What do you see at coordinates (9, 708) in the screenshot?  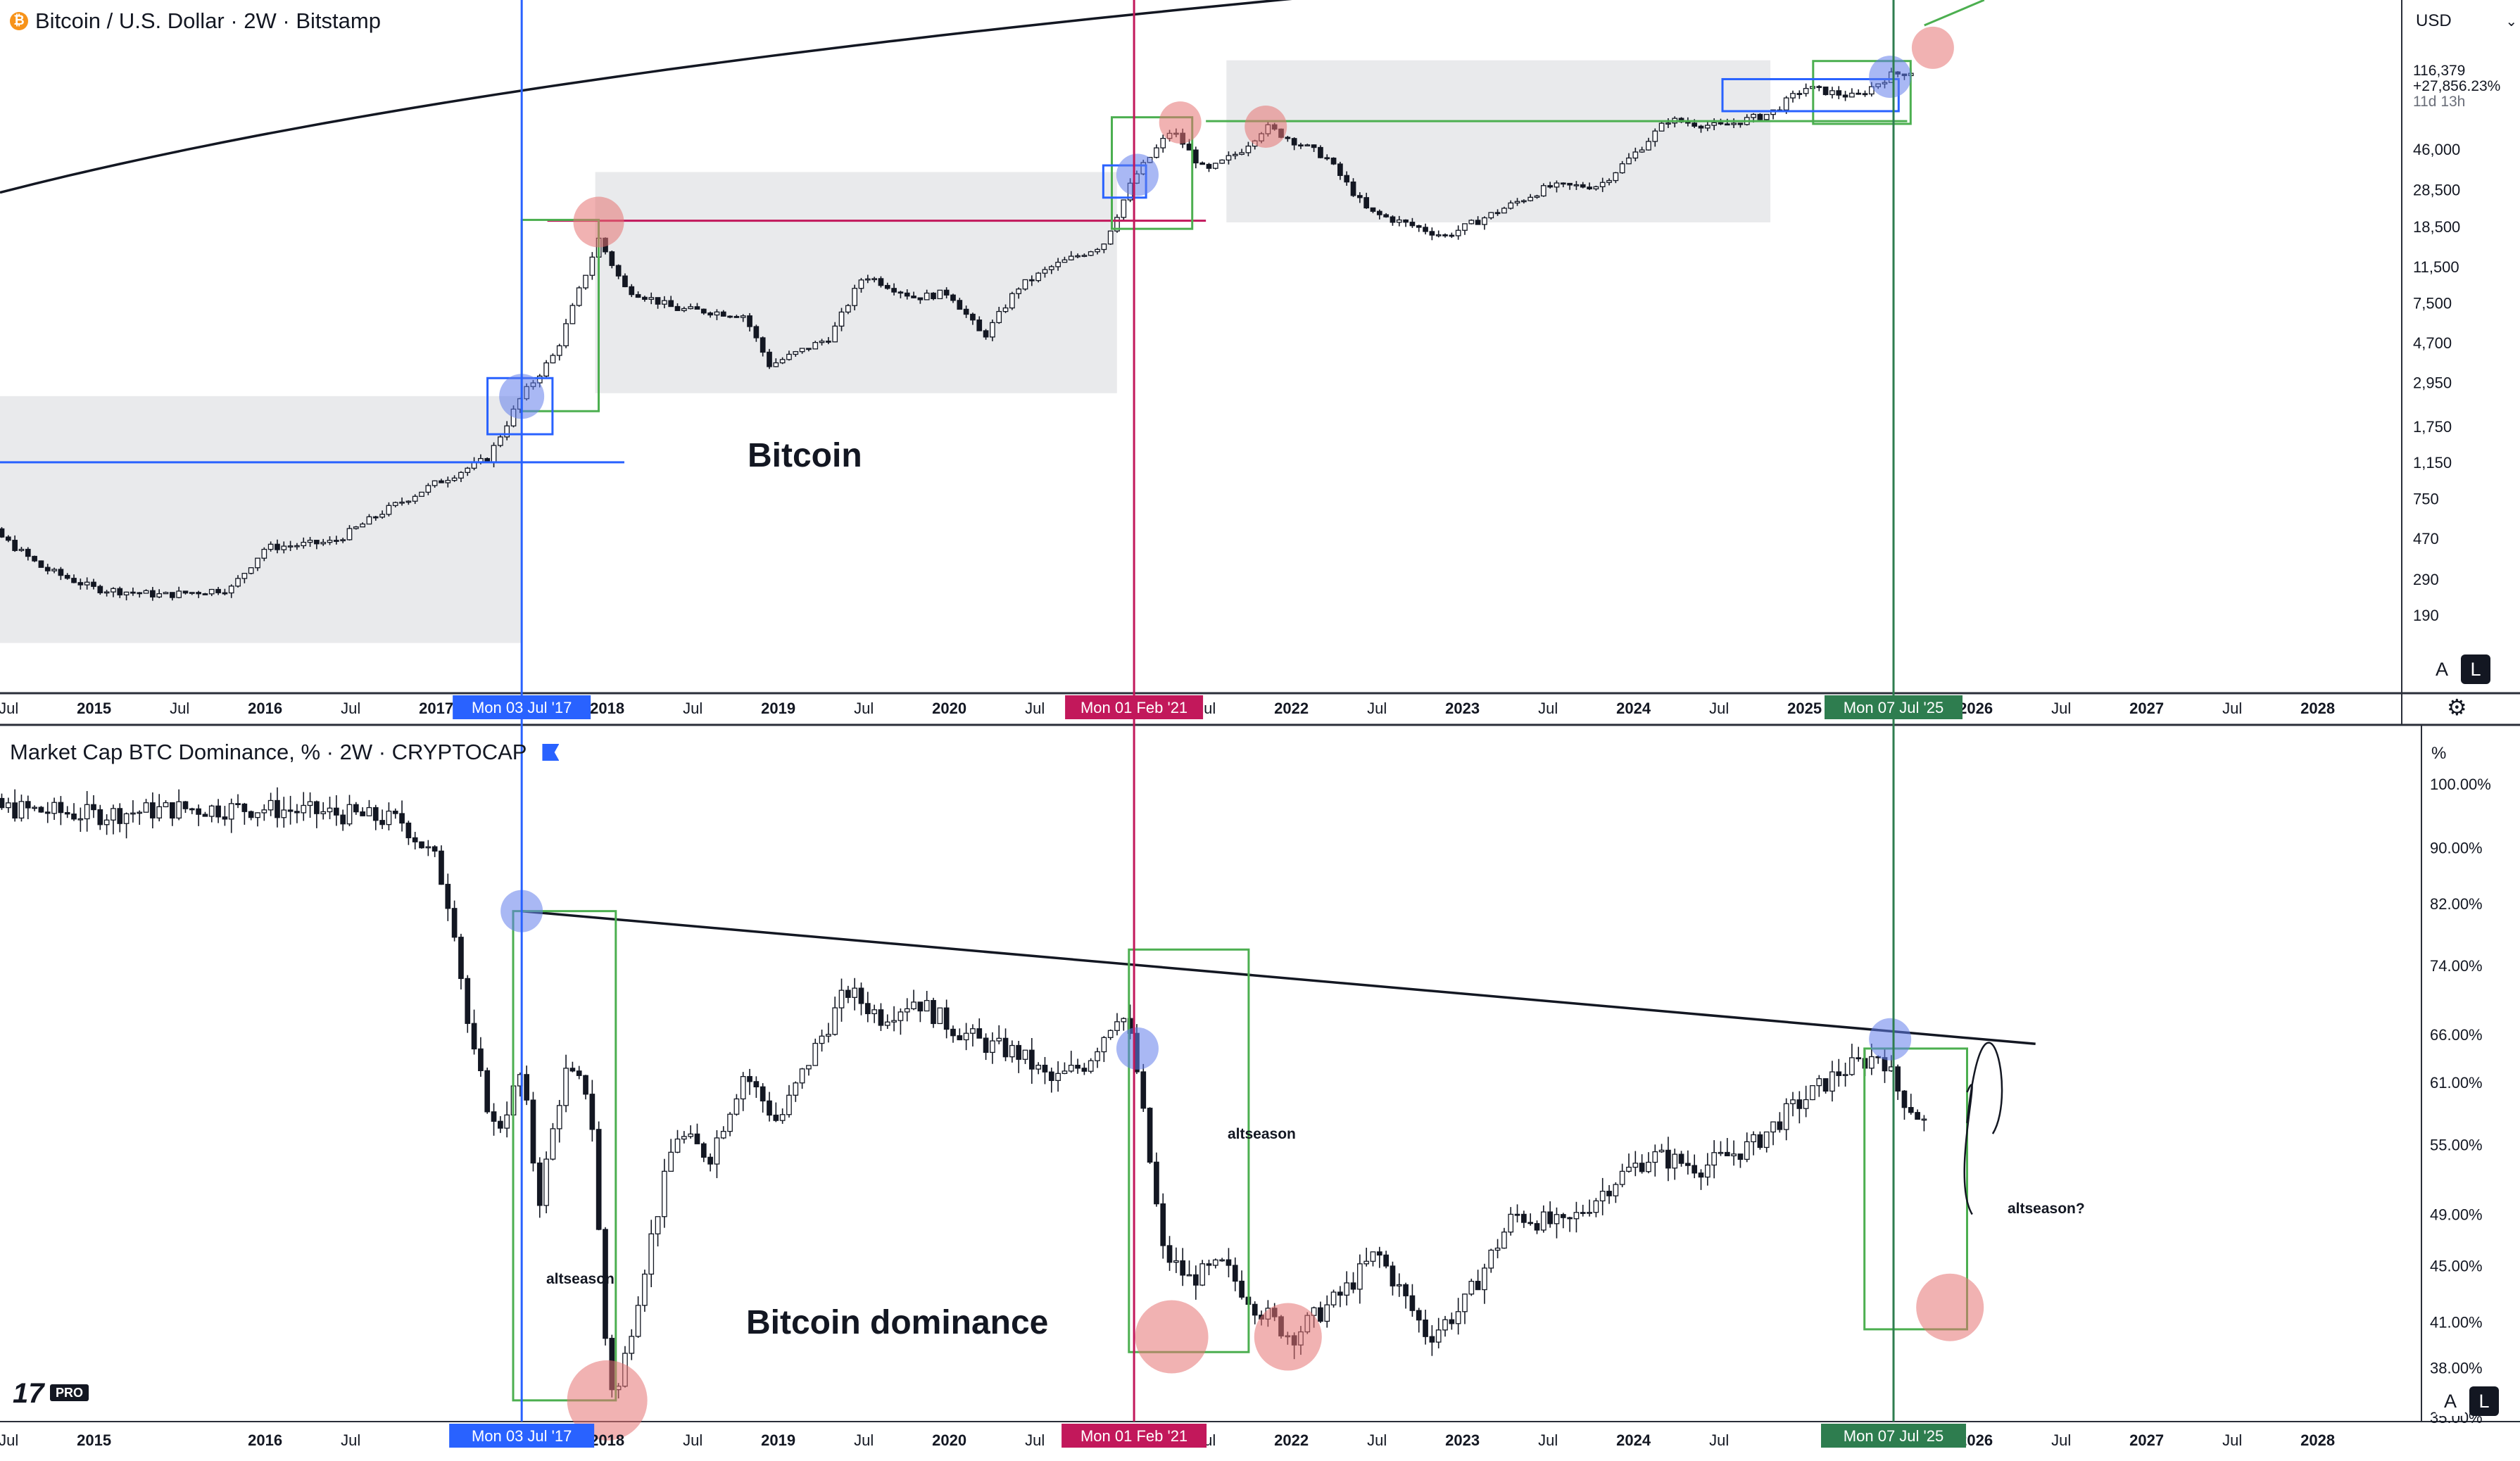 I see `top-xtick: Jul` at bounding box center [9, 708].